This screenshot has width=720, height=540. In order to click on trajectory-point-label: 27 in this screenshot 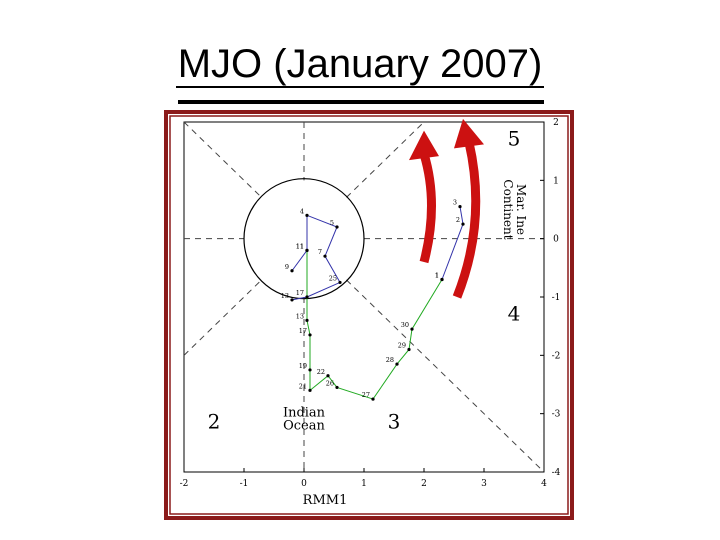, I will do `click(366, 395)`.